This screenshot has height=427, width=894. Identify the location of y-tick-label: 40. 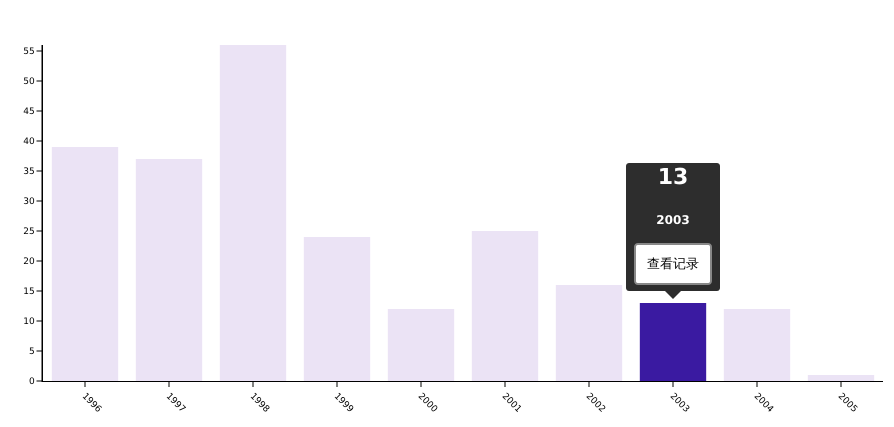
(29, 142).